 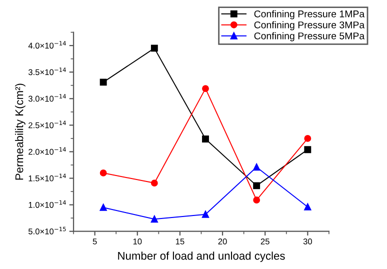 What do you see at coordinates (307, 241) in the screenshot?
I see `x-tick-label: 30` at bounding box center [307, 241].